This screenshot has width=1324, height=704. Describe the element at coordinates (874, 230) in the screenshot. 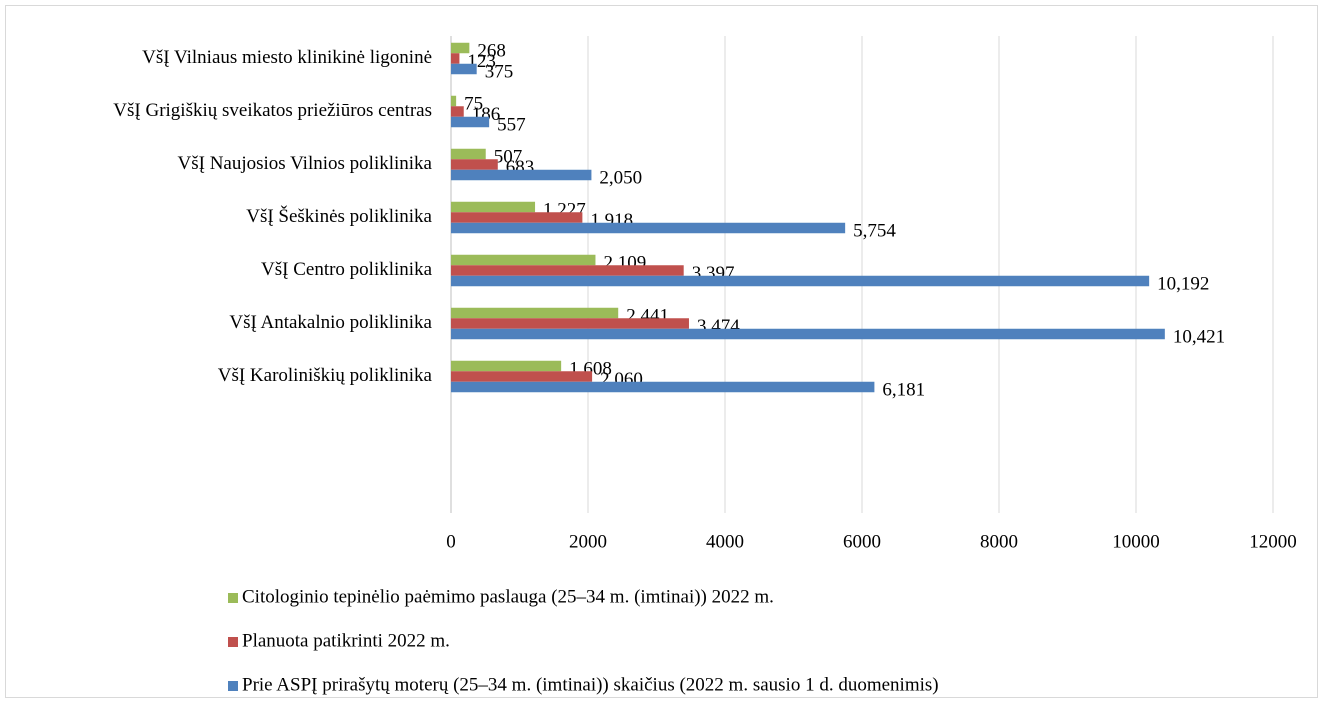

I see `data-label: 5,754` at that location.